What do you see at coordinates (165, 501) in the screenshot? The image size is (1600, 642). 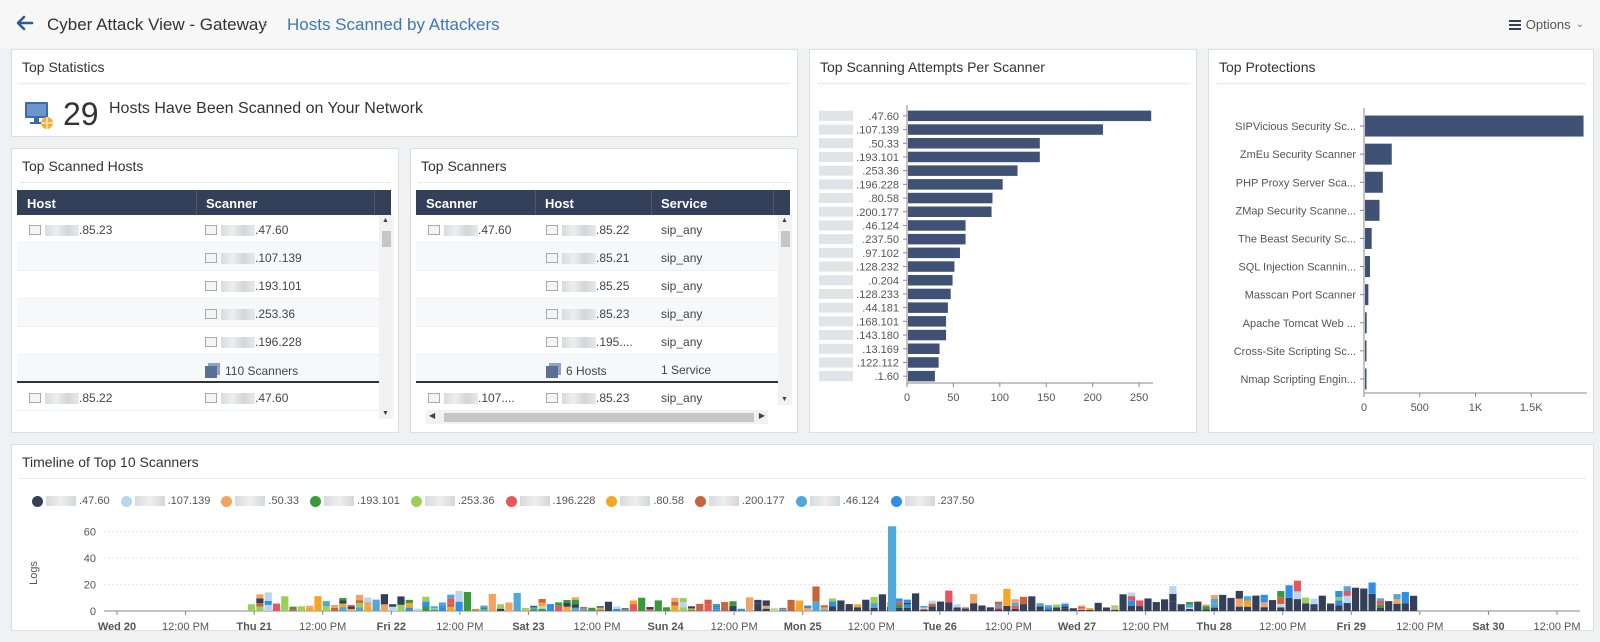 I see `legend-item: .107.139` at bounding box center [165, 501].